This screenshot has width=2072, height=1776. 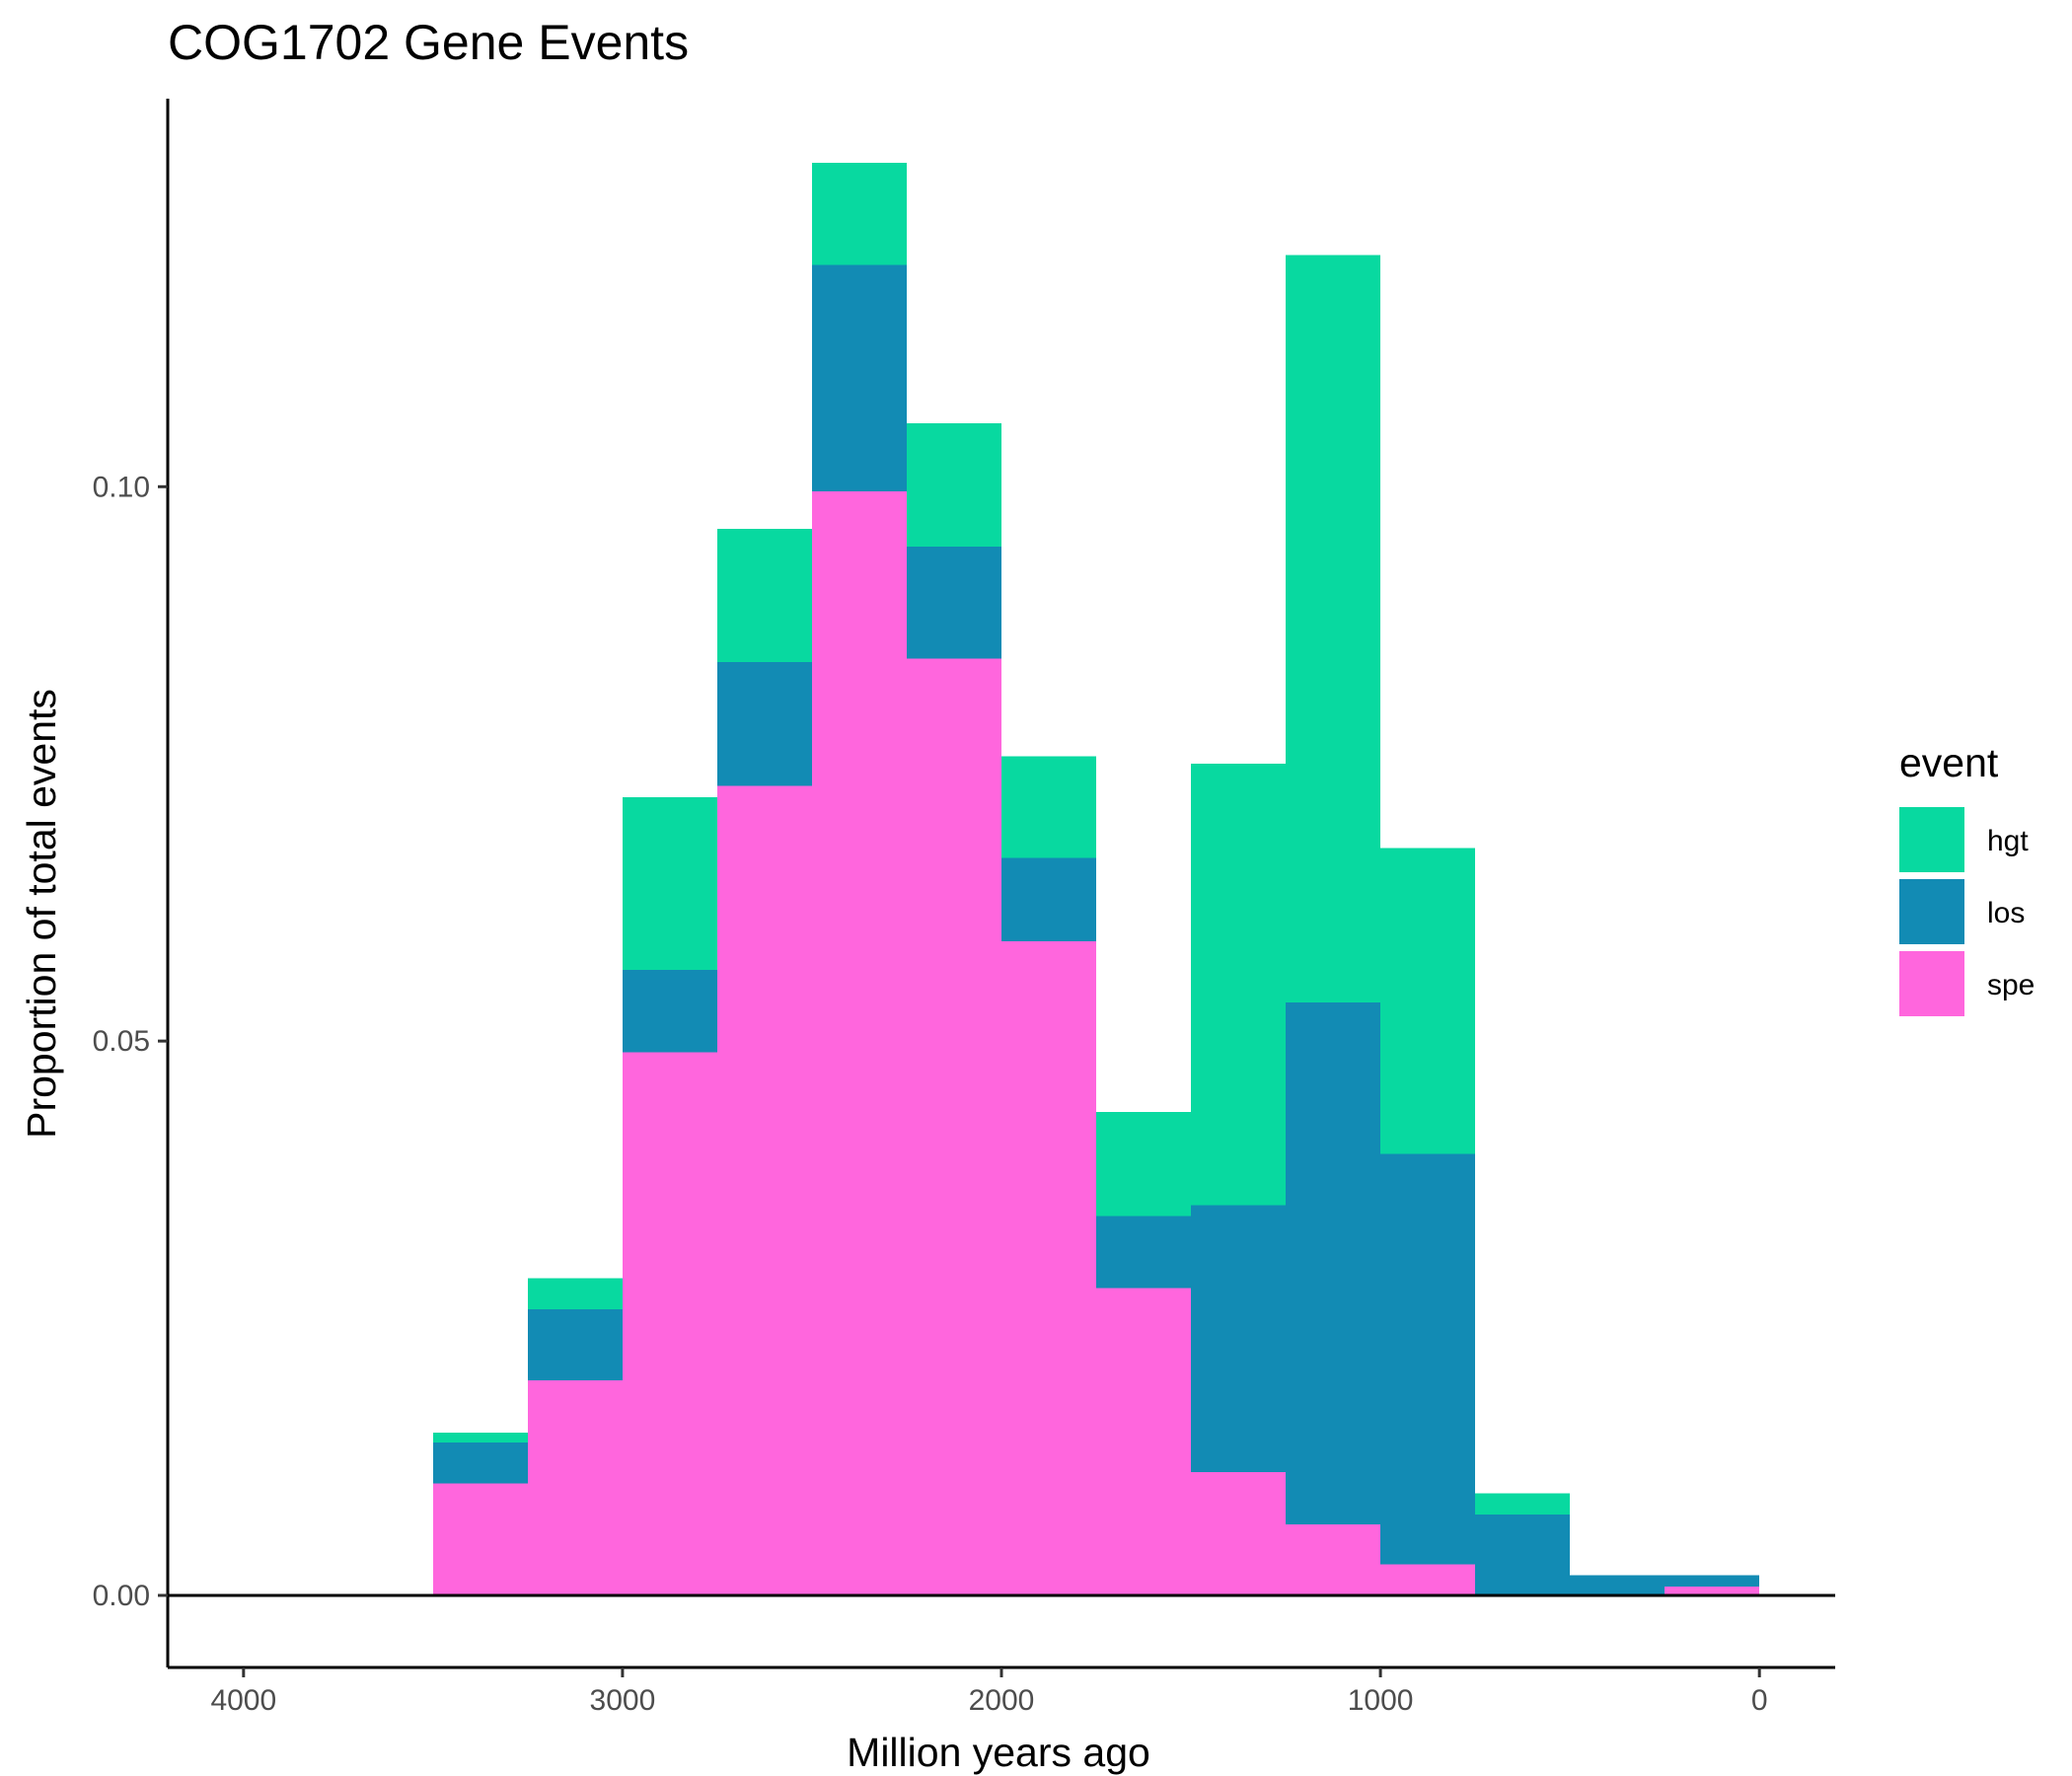 What do you see at coordinates (2008, 841) in the screenshot?
I see `legend-label-hgt: hgt` at bounding box center [2008, 841].